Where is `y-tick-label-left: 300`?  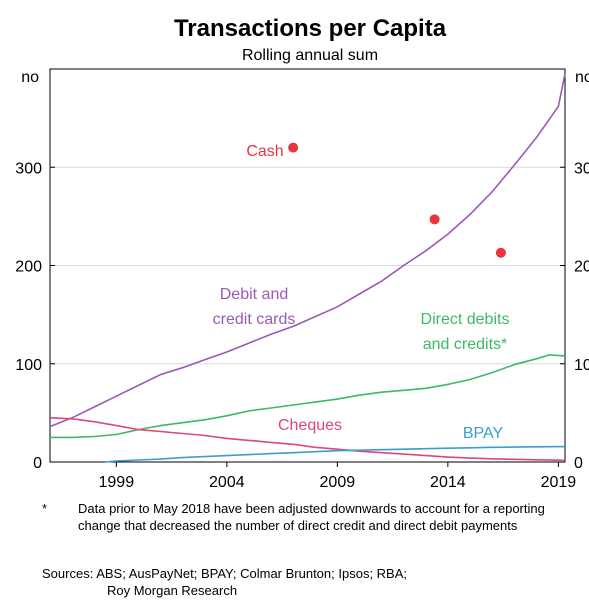
y-tick-label-left: 300 is located at coordinates (28, 168).